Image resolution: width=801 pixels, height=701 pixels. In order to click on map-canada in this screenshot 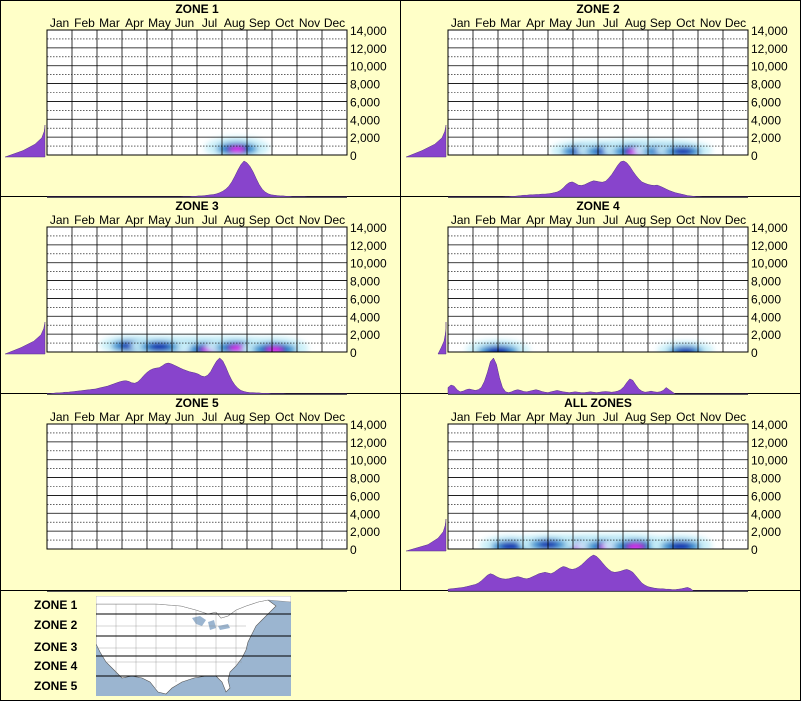, I will do `click(193, 607)`.